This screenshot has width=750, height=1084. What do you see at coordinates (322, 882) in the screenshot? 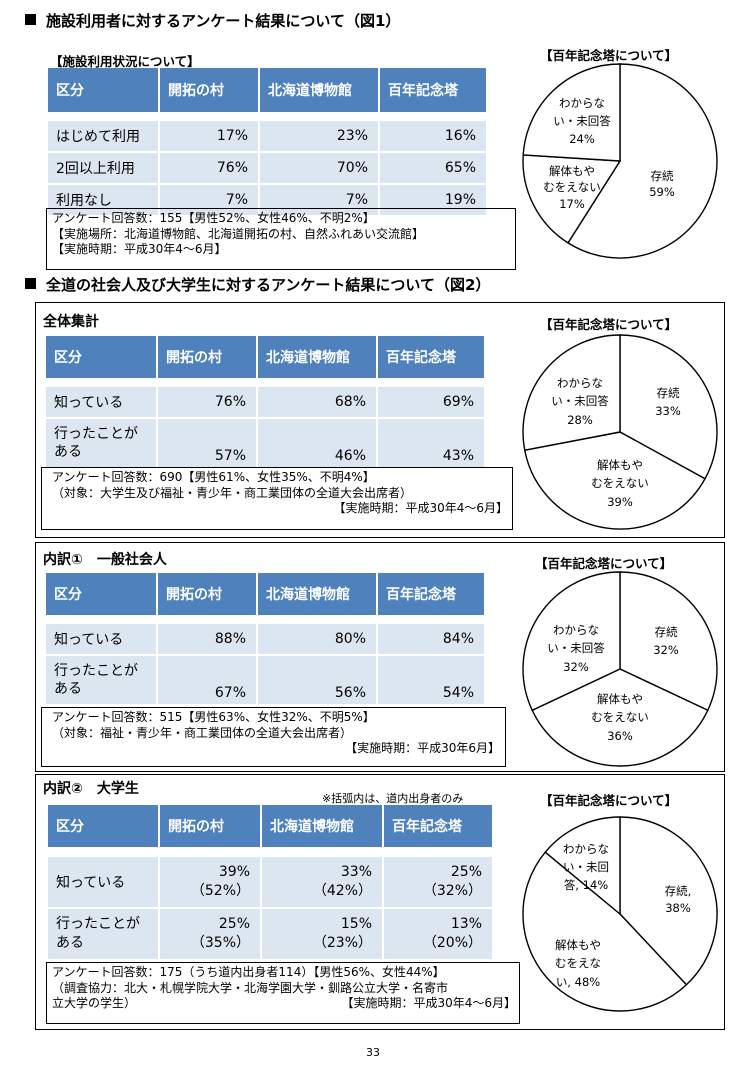
I see `cell: 33% （42%）` at bounding box center [322, 882].